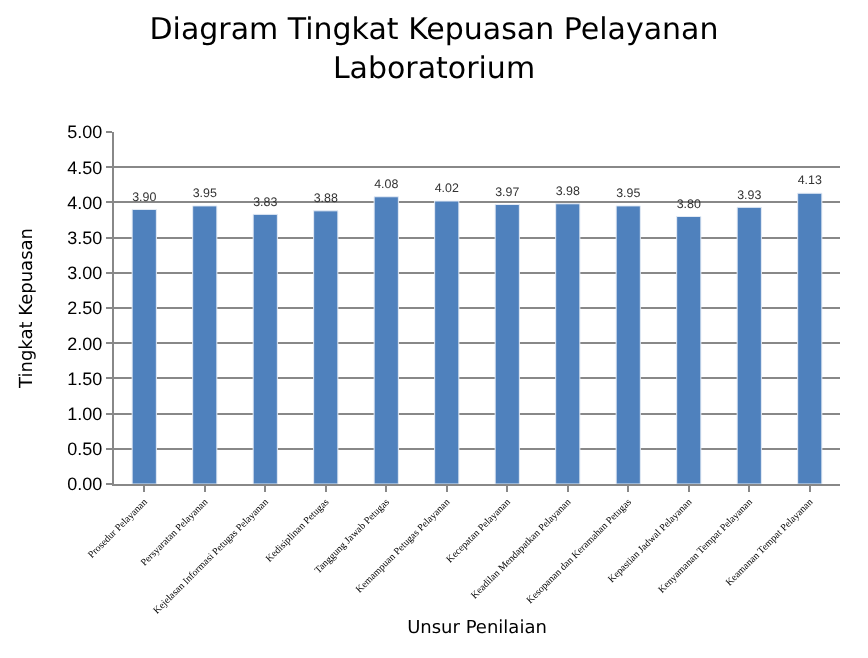 This screenshot has width=868, height=658. I want to click on chart-title: Diagram Tingkat Kepuasan Pelayanan Laboratorium, so click(434, 49).